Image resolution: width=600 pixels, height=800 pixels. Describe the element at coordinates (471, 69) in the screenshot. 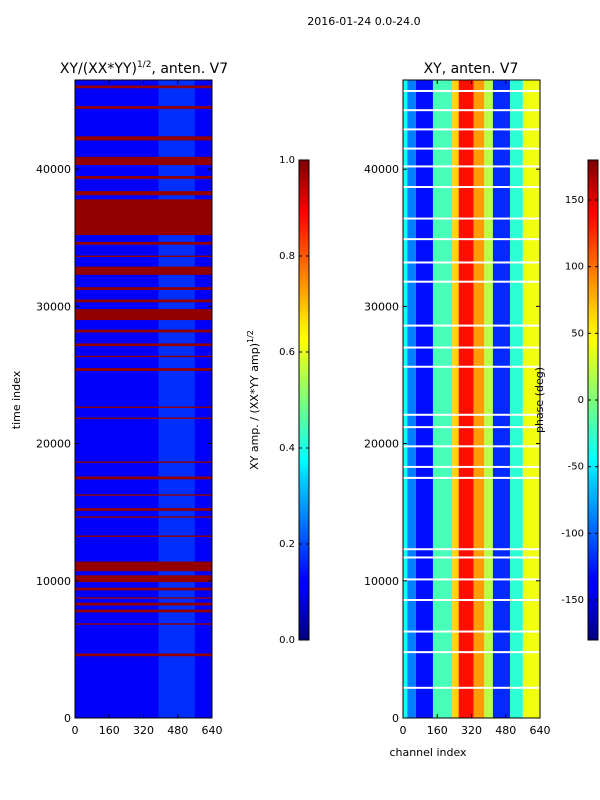

I see `phase-title: XY, anten. V7` at that location.